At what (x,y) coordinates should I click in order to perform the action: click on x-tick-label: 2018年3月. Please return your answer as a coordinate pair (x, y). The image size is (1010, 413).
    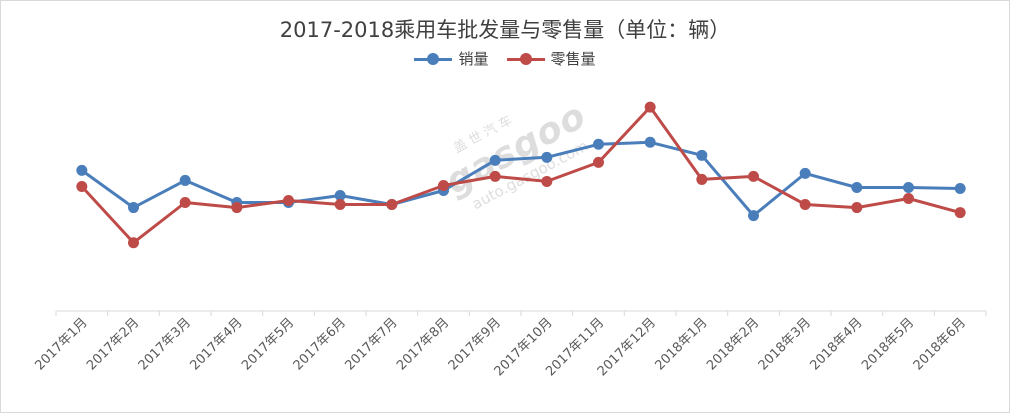
    Looking at the image, I should click on (785, 344).